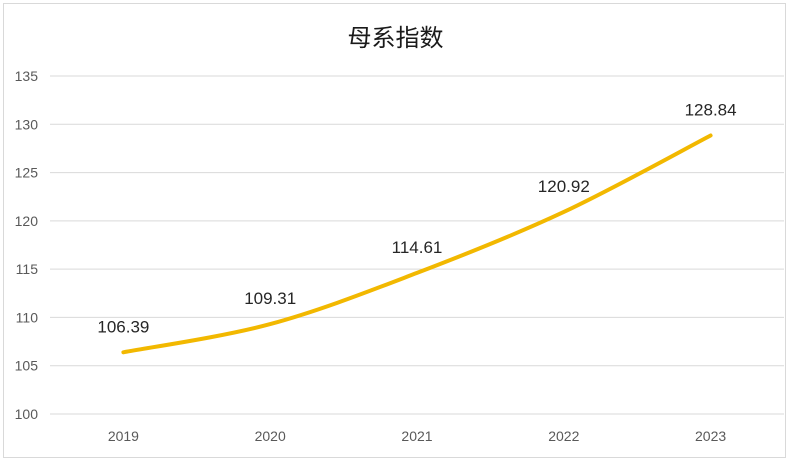  I want to click on x-tick-label: 2021, so click(416, 436).